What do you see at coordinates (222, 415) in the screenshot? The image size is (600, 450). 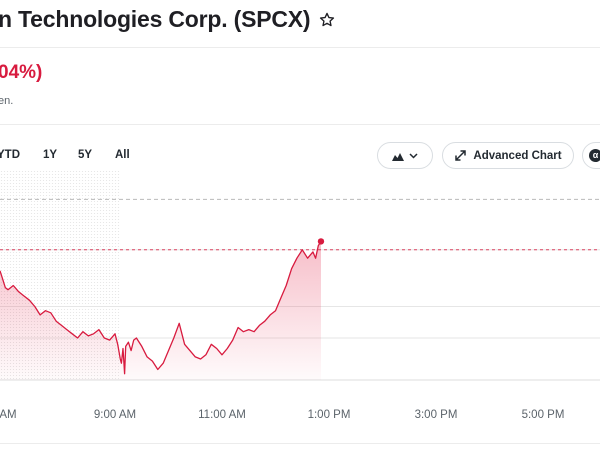 I see `x-tick-label: 11:00 AM` at bounding box center [222, 415].